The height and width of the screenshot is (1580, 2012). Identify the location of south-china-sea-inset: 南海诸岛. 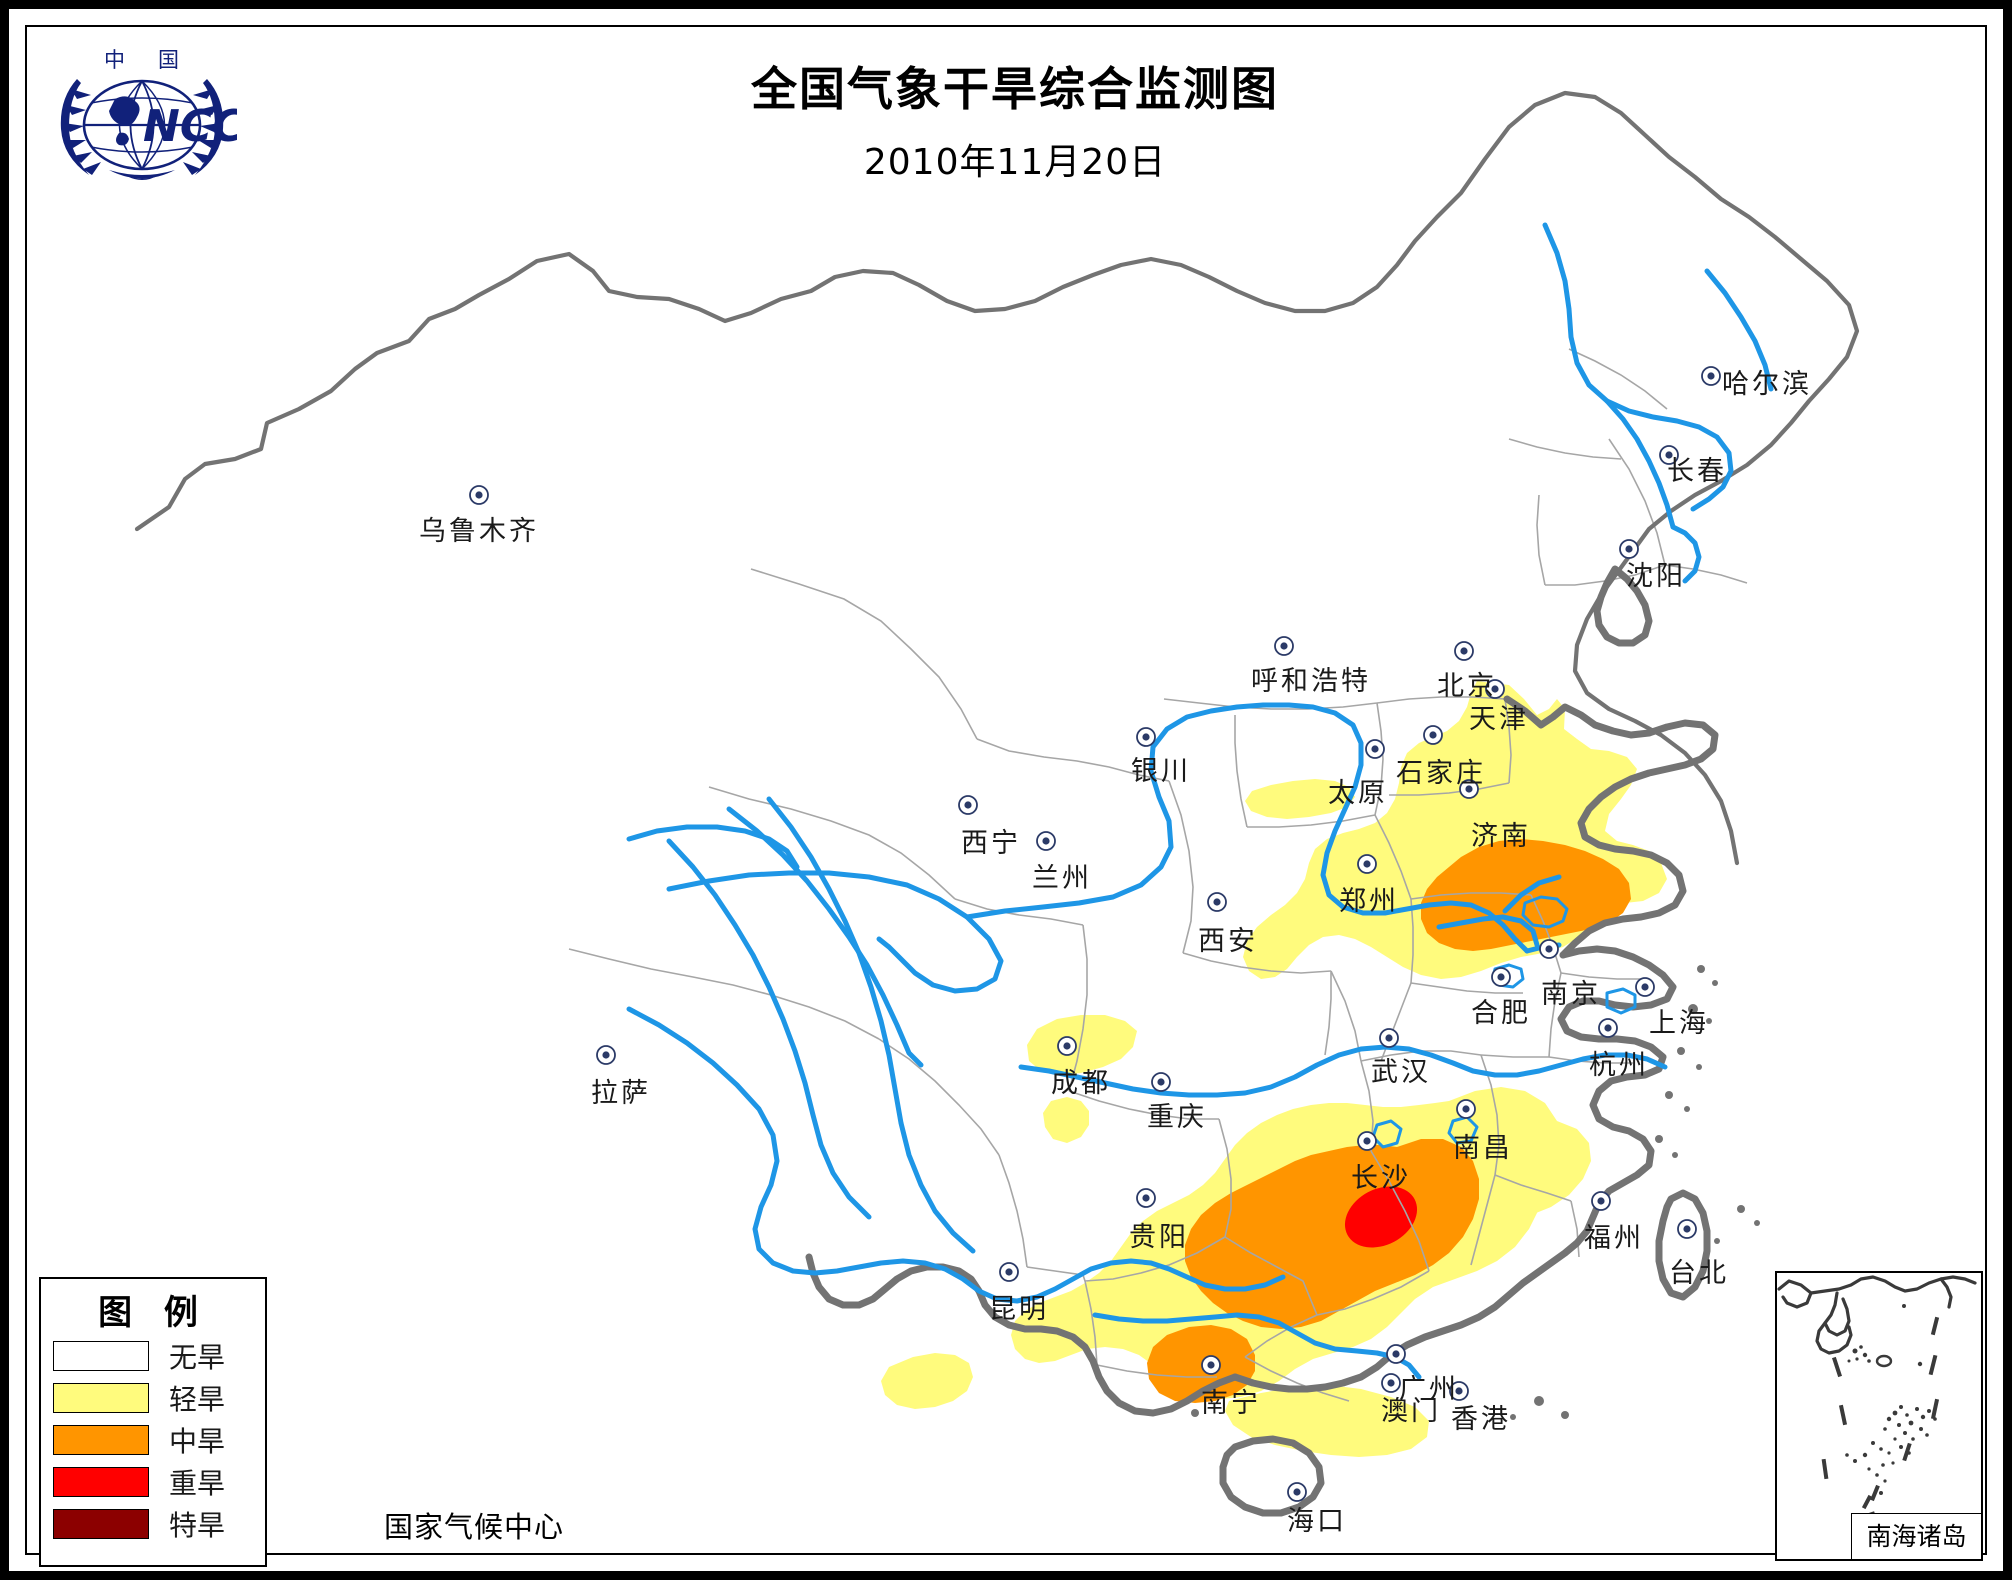
(1879, 1416).